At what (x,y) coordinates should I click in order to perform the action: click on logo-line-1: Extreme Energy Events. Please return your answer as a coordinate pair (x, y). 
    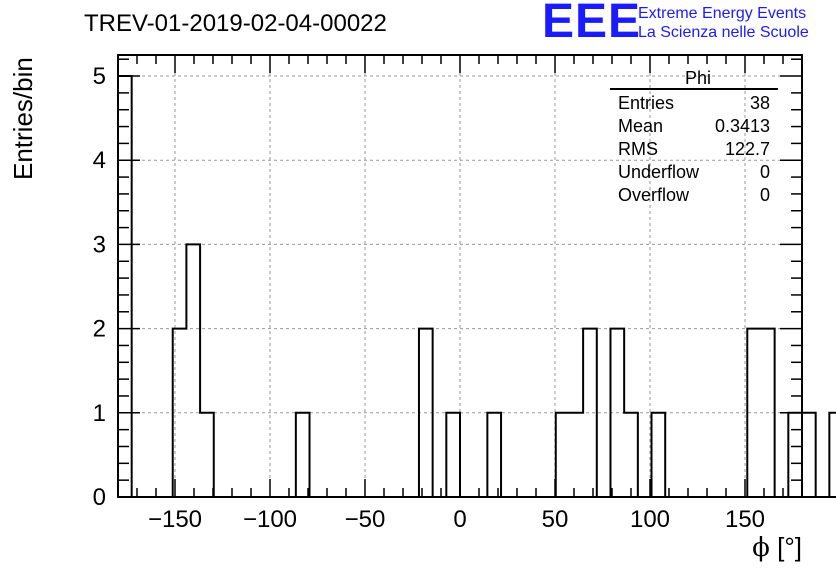
    Looking at the image, I should click on (722, 13).